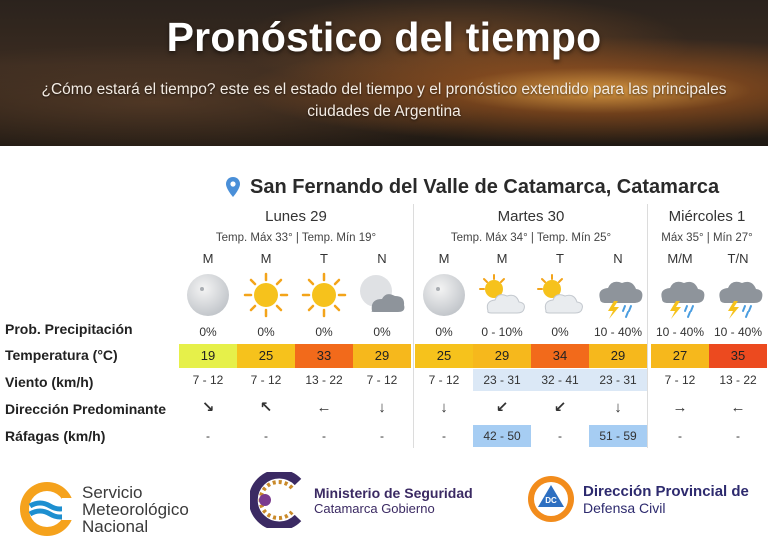 This screenshot has height=551, width=768. What do you see at coordinates (115, 526) in the screenshot?
I see `smn-line: Nacional` at bounding box center [115, 526].